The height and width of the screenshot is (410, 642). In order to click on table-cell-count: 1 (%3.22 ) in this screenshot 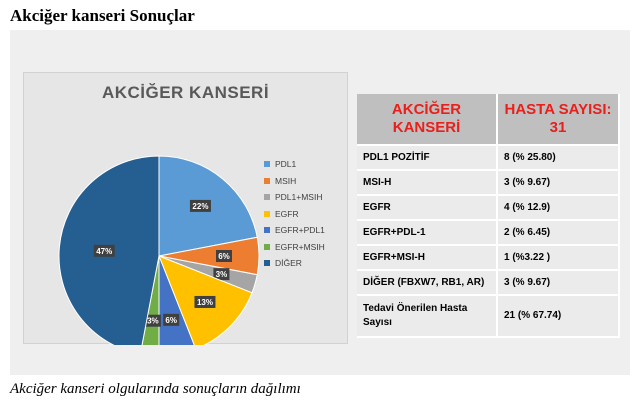, I will do `click(558, 258)`.